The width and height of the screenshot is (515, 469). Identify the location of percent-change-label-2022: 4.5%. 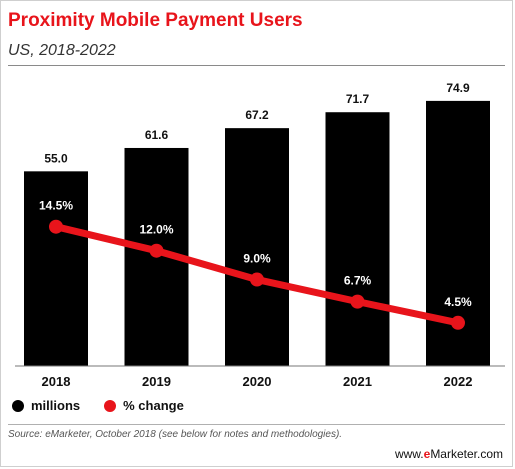
(458, 302).